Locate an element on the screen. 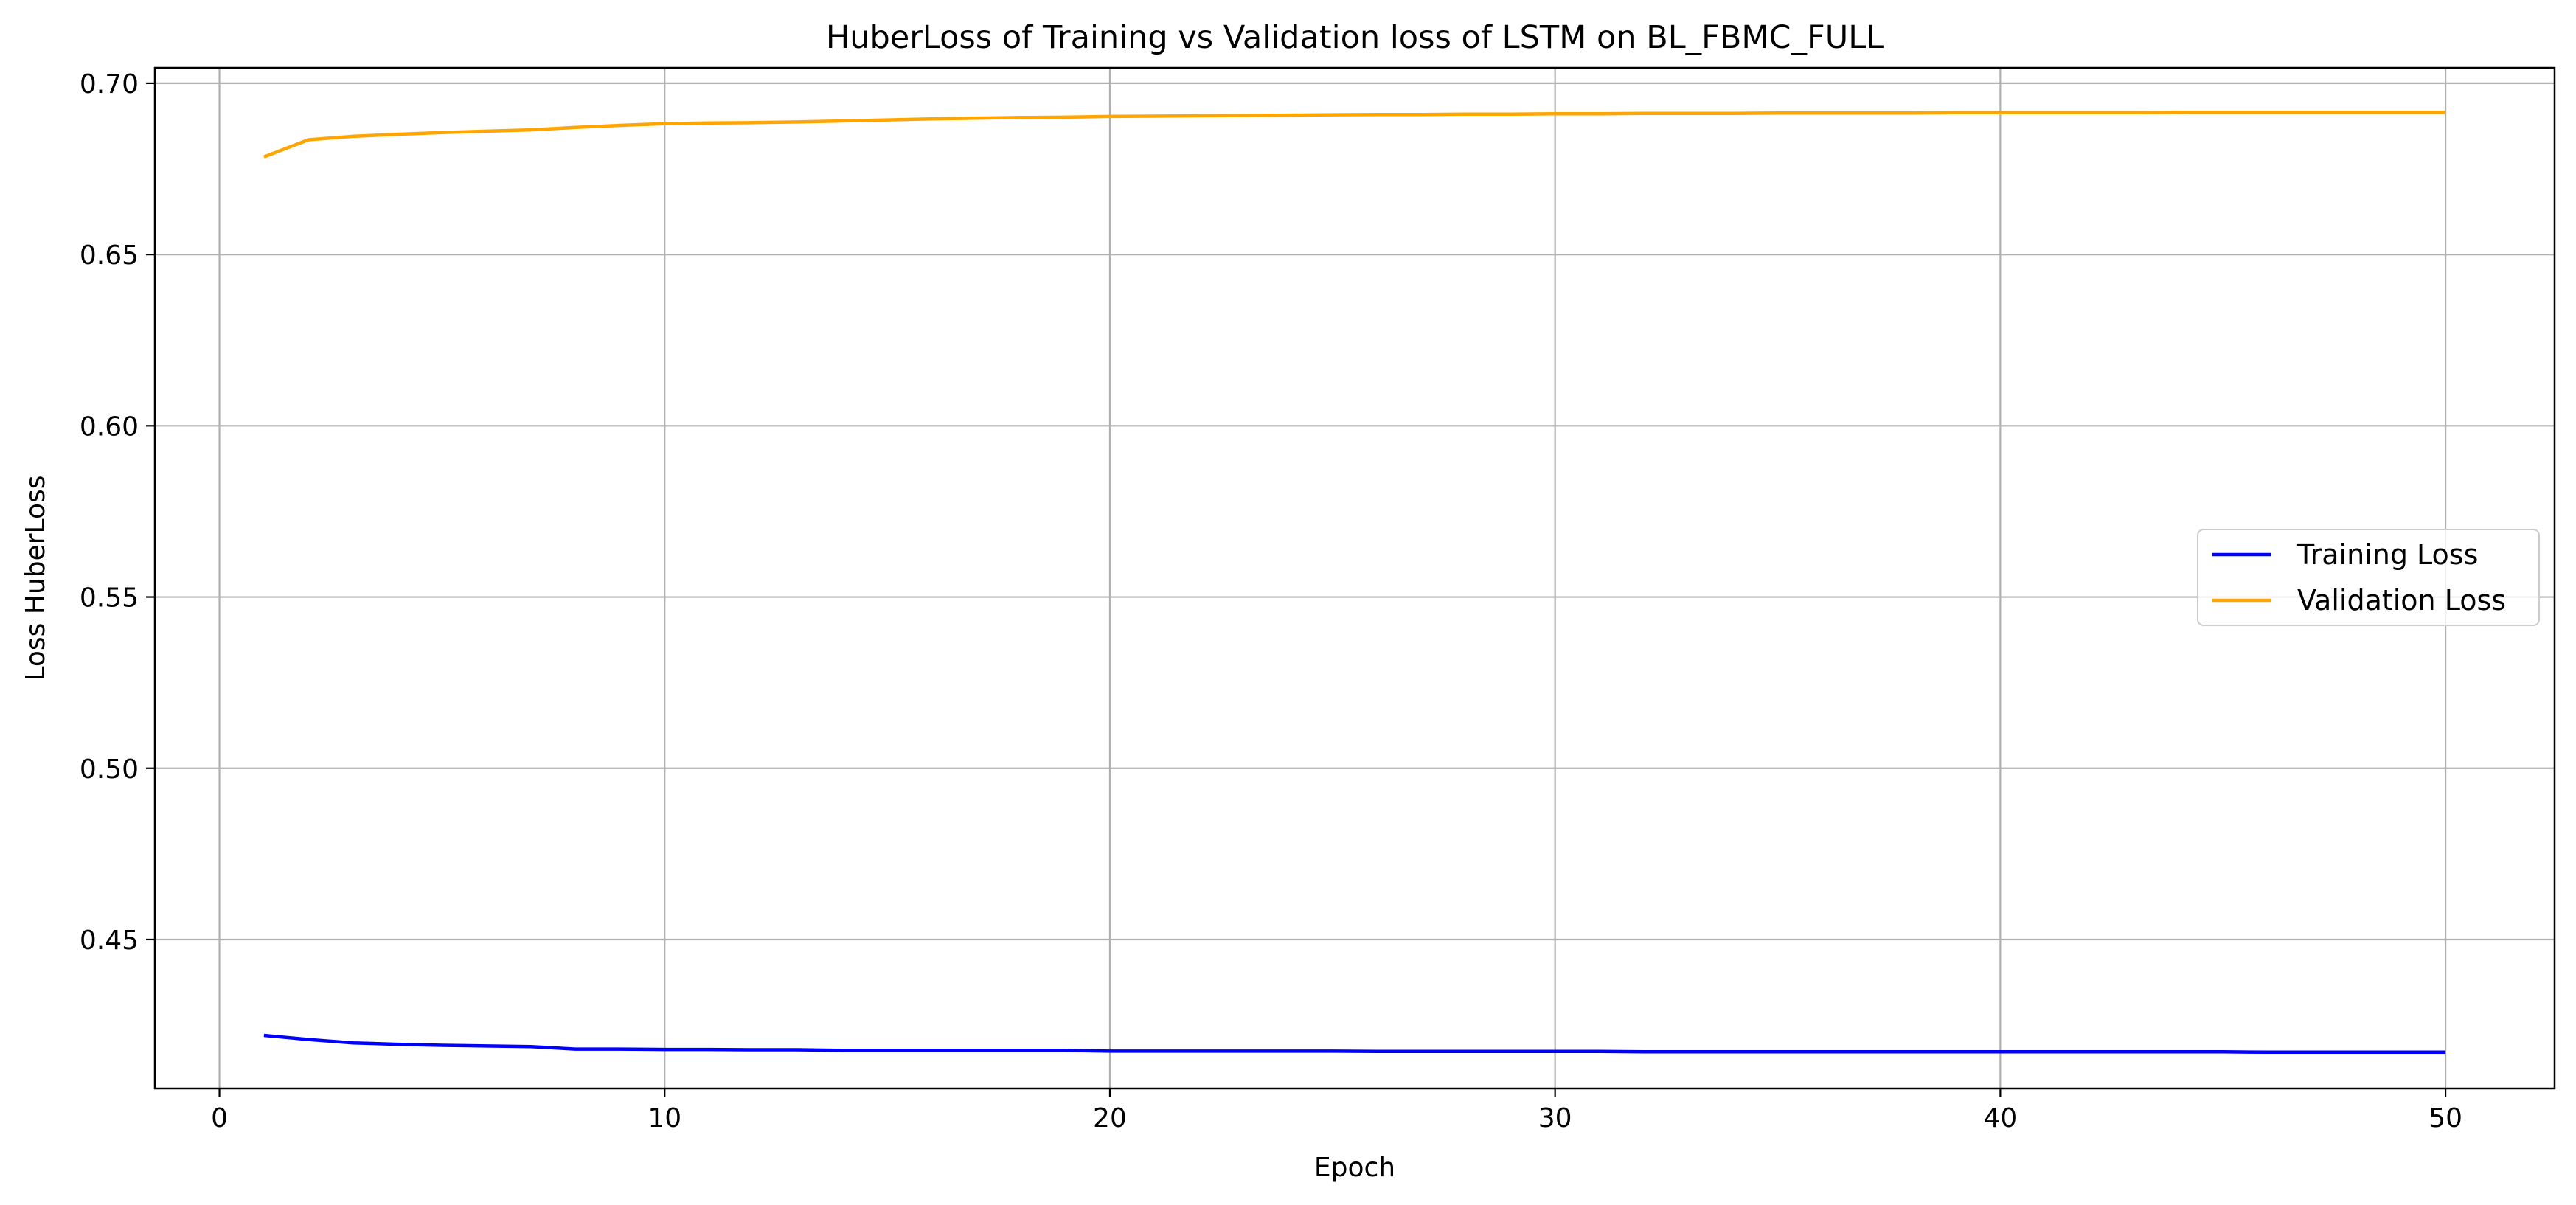 This screenshot has width=2576, height=1205. x-tick-label: 40 is located at coordinates (2000, 1118).